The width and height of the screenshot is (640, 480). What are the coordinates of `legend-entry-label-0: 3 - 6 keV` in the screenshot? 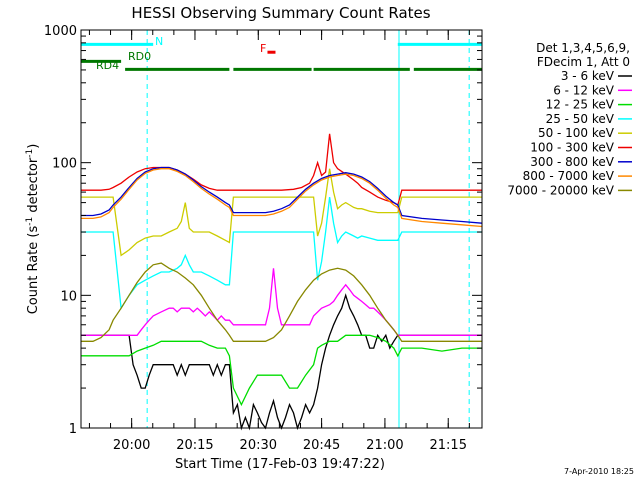 It's located at (588, 76).